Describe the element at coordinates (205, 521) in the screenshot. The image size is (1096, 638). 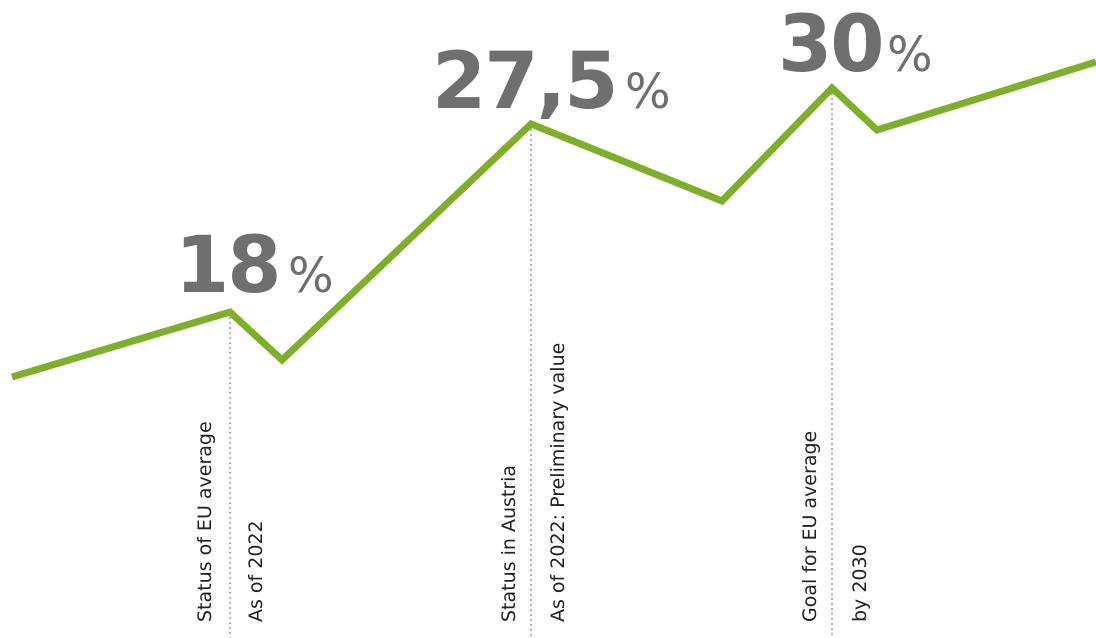
I see `caption-eu-status: Status of EU average` at that location.